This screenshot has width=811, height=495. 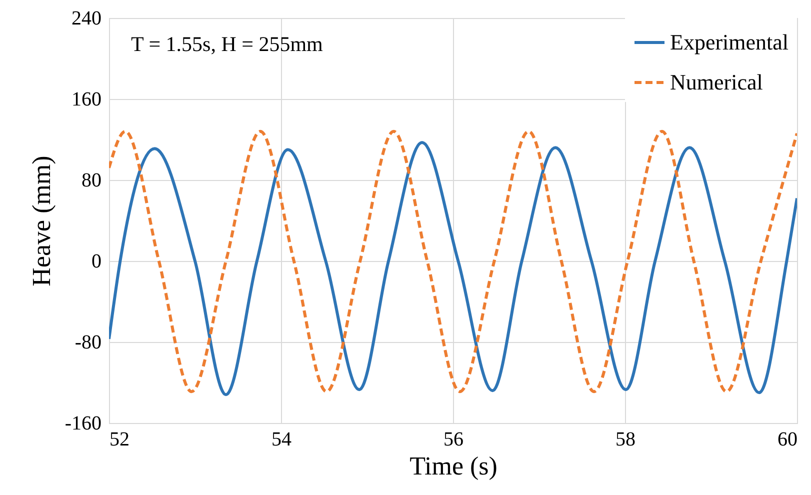 What do you see at coordinates (83, 423) in the screenshot?
I see `y-tick-label: -160` at bounding box center [83, 423].